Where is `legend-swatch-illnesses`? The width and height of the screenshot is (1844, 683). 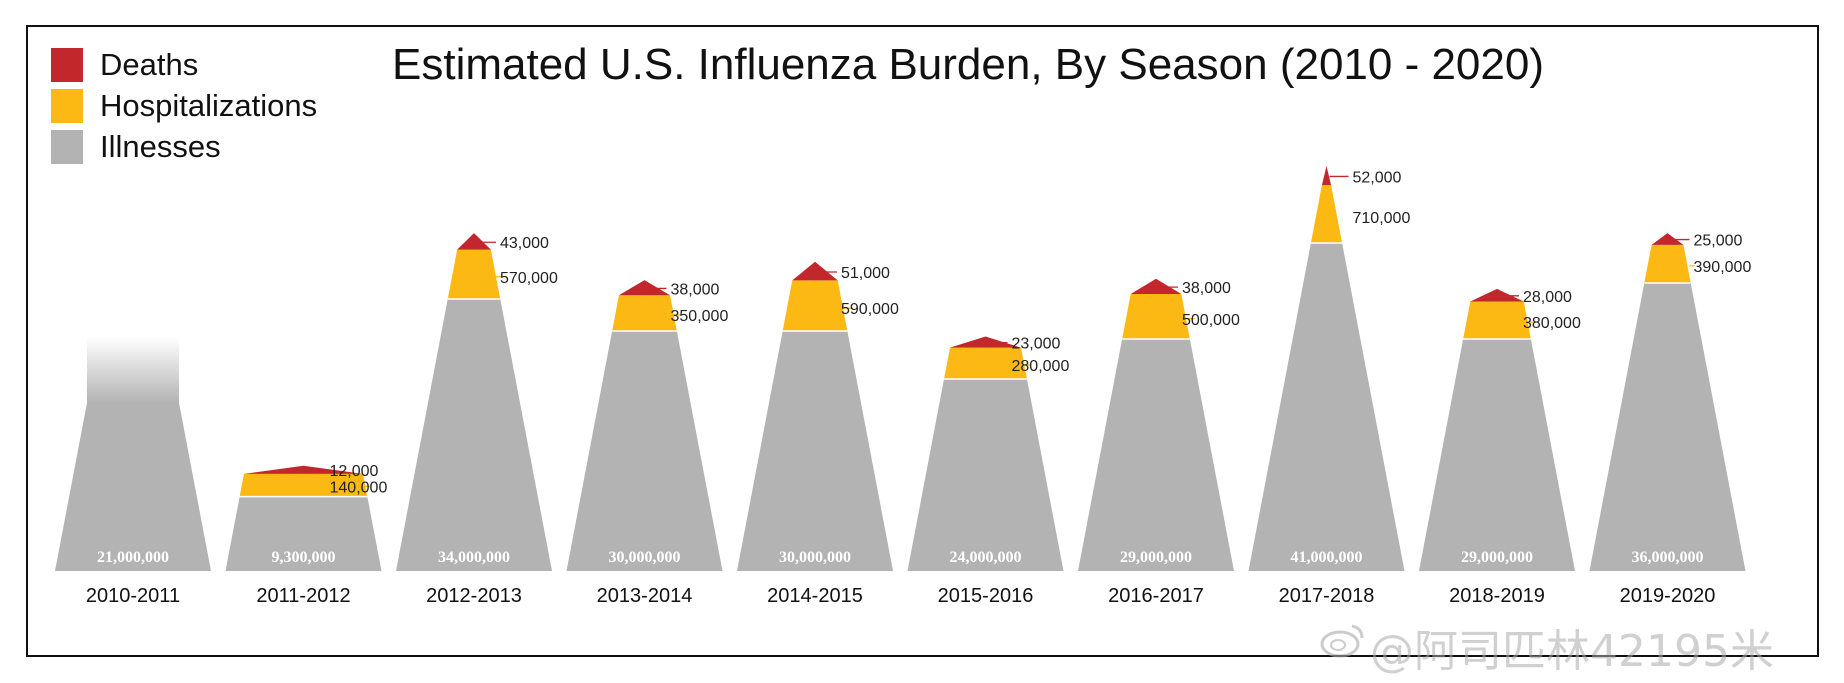 legend-swatch-illnesses is located at coordinates (67, 147).